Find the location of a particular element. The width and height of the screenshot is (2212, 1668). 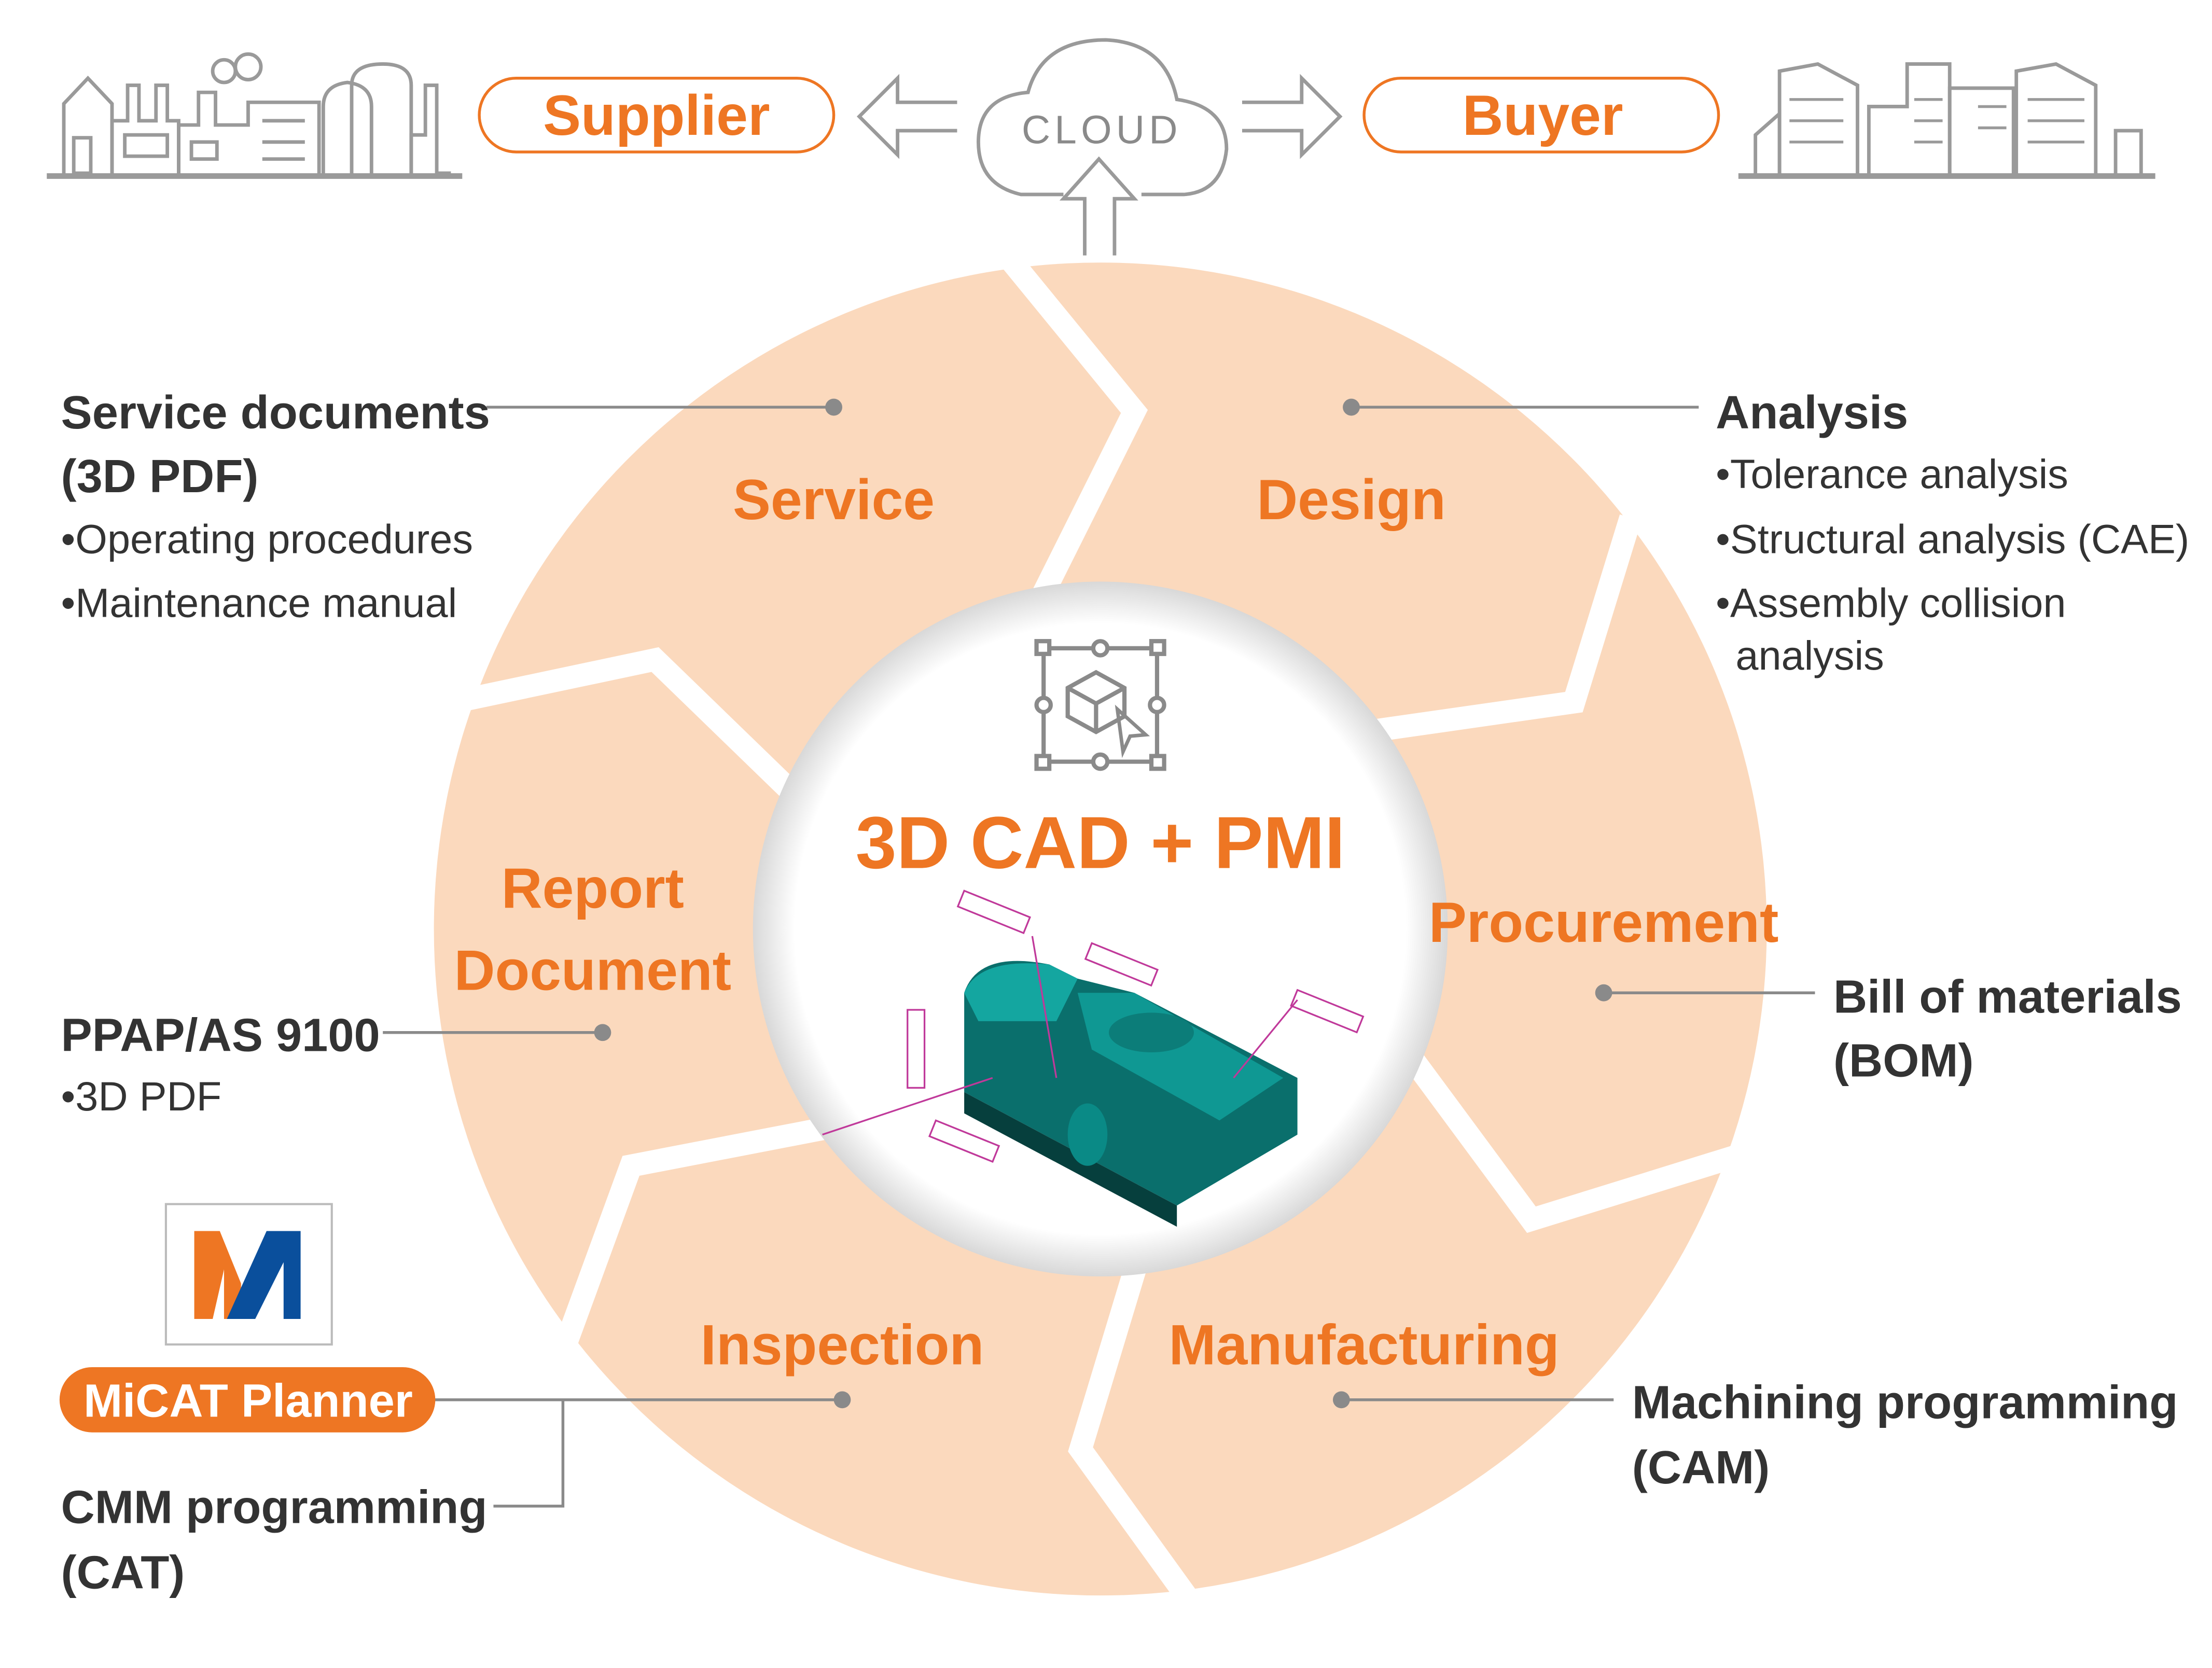

stage-inspection: Inspection is located at coordinates (842, 1345).